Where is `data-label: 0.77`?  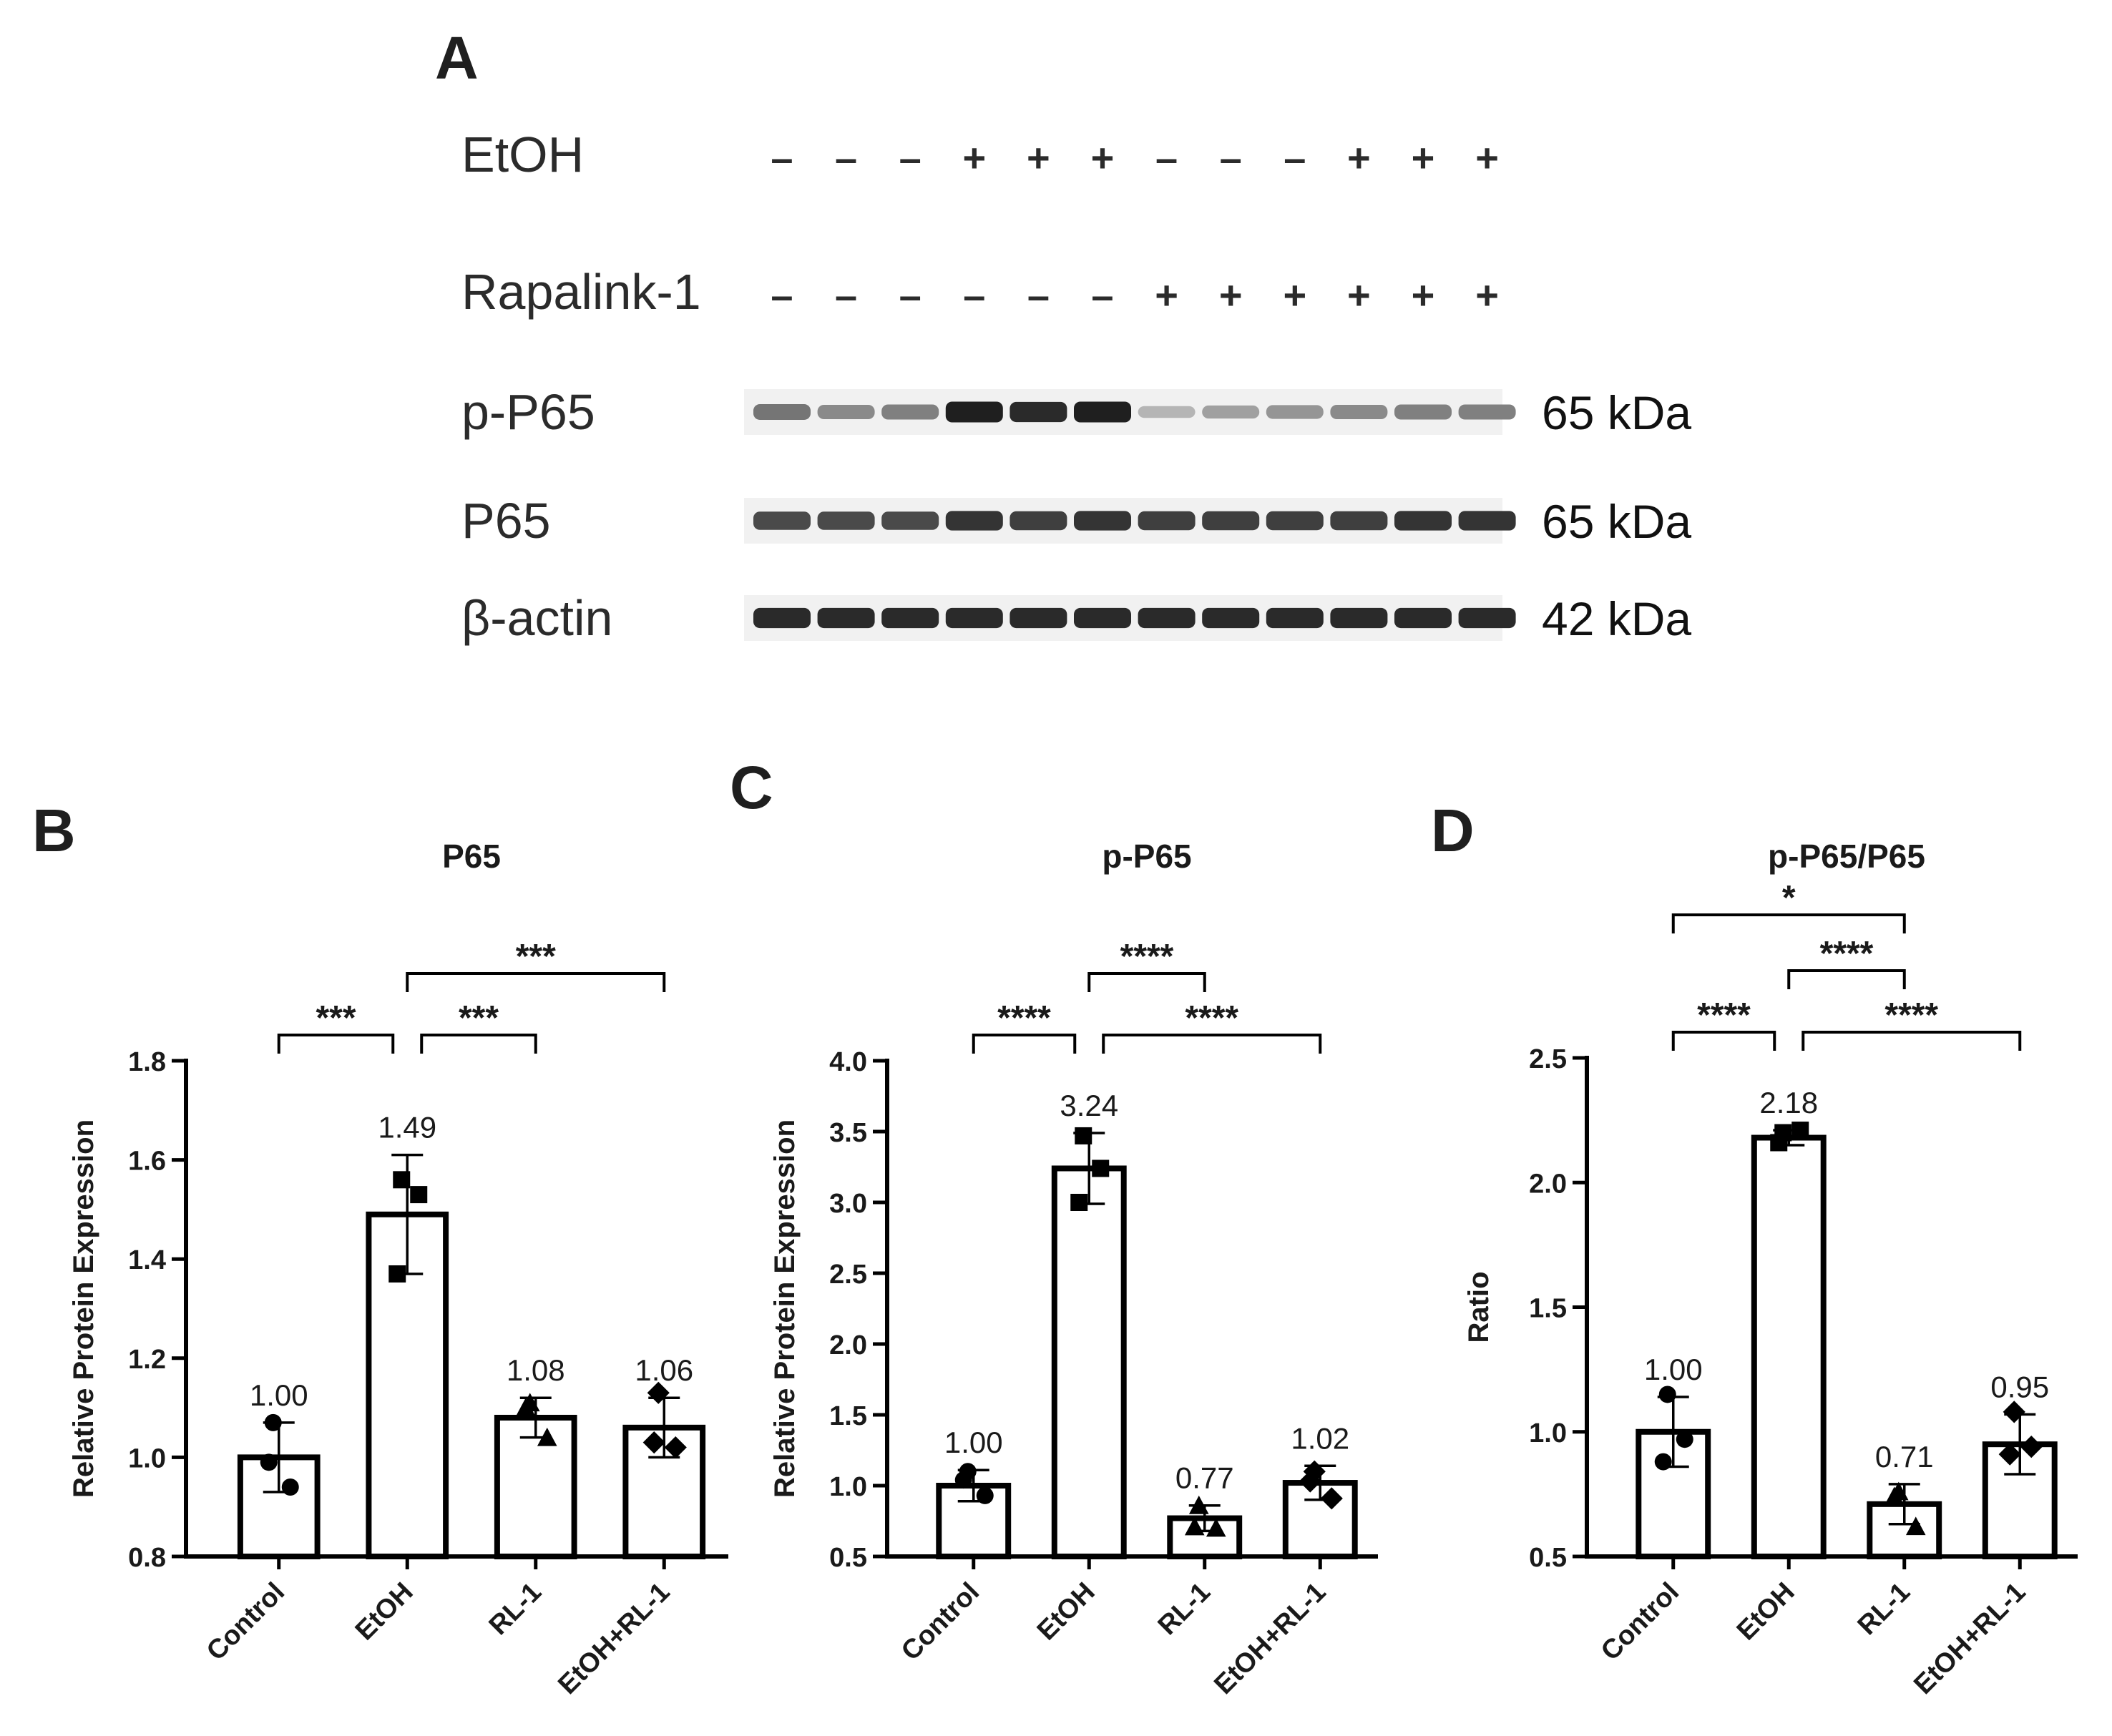 data-label: 0.77 is located at coordinates (1204, 1478).